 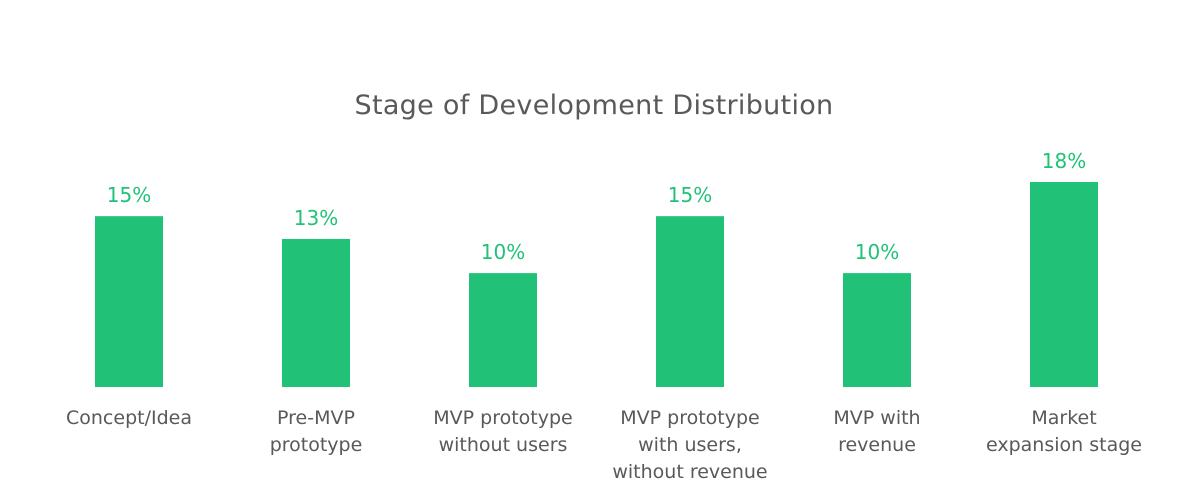 What do you see at coordinates (594, 105) in the screenshot?
I see `chart-title: Stage of Development Distribution` at bounding box center [594, 105].